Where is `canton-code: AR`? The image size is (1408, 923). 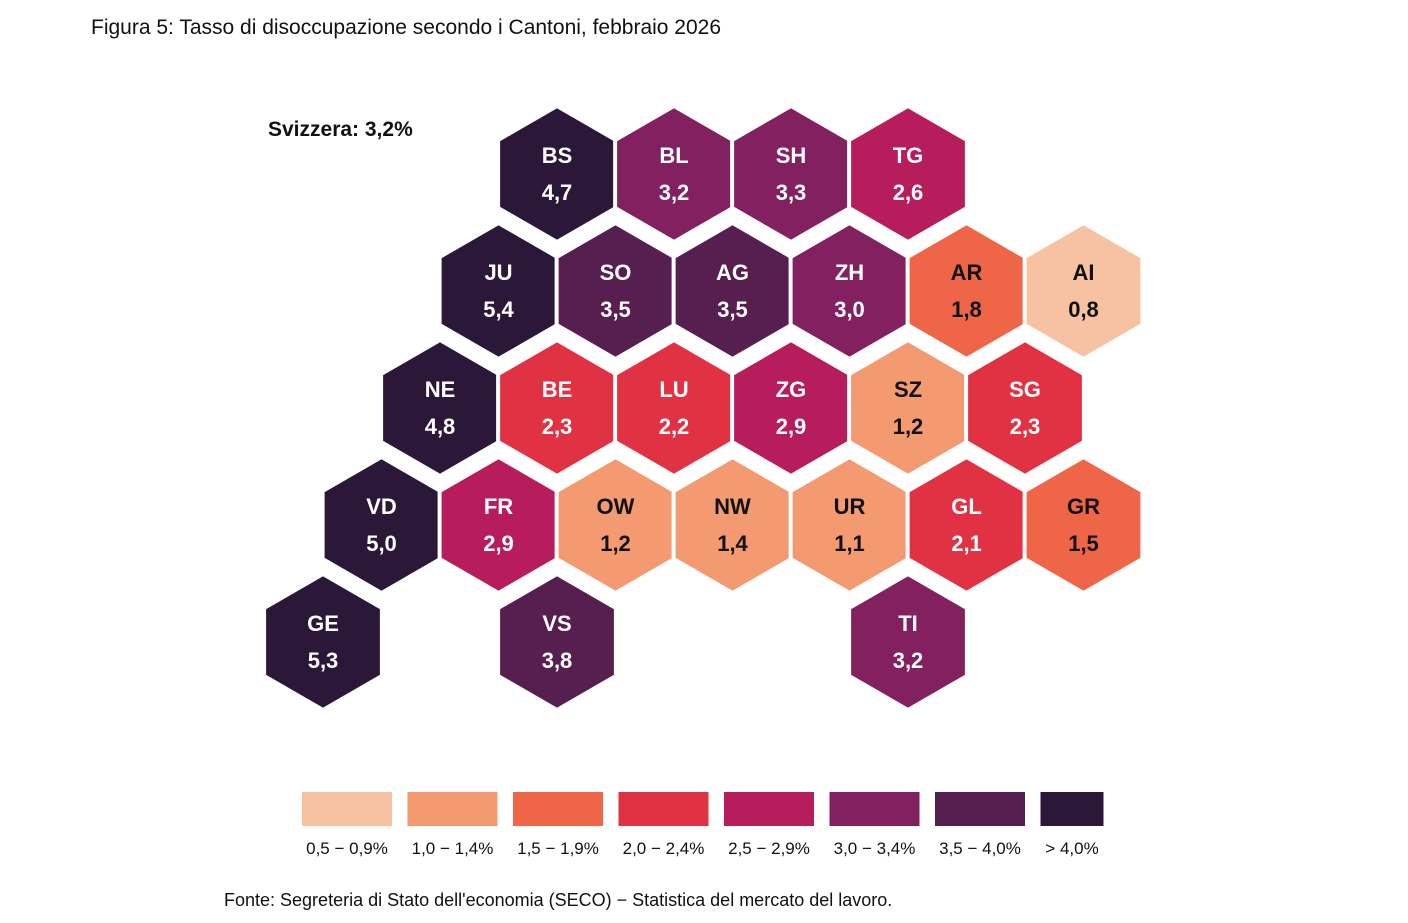
canton-code: AR is located at coordinates (967, 272).